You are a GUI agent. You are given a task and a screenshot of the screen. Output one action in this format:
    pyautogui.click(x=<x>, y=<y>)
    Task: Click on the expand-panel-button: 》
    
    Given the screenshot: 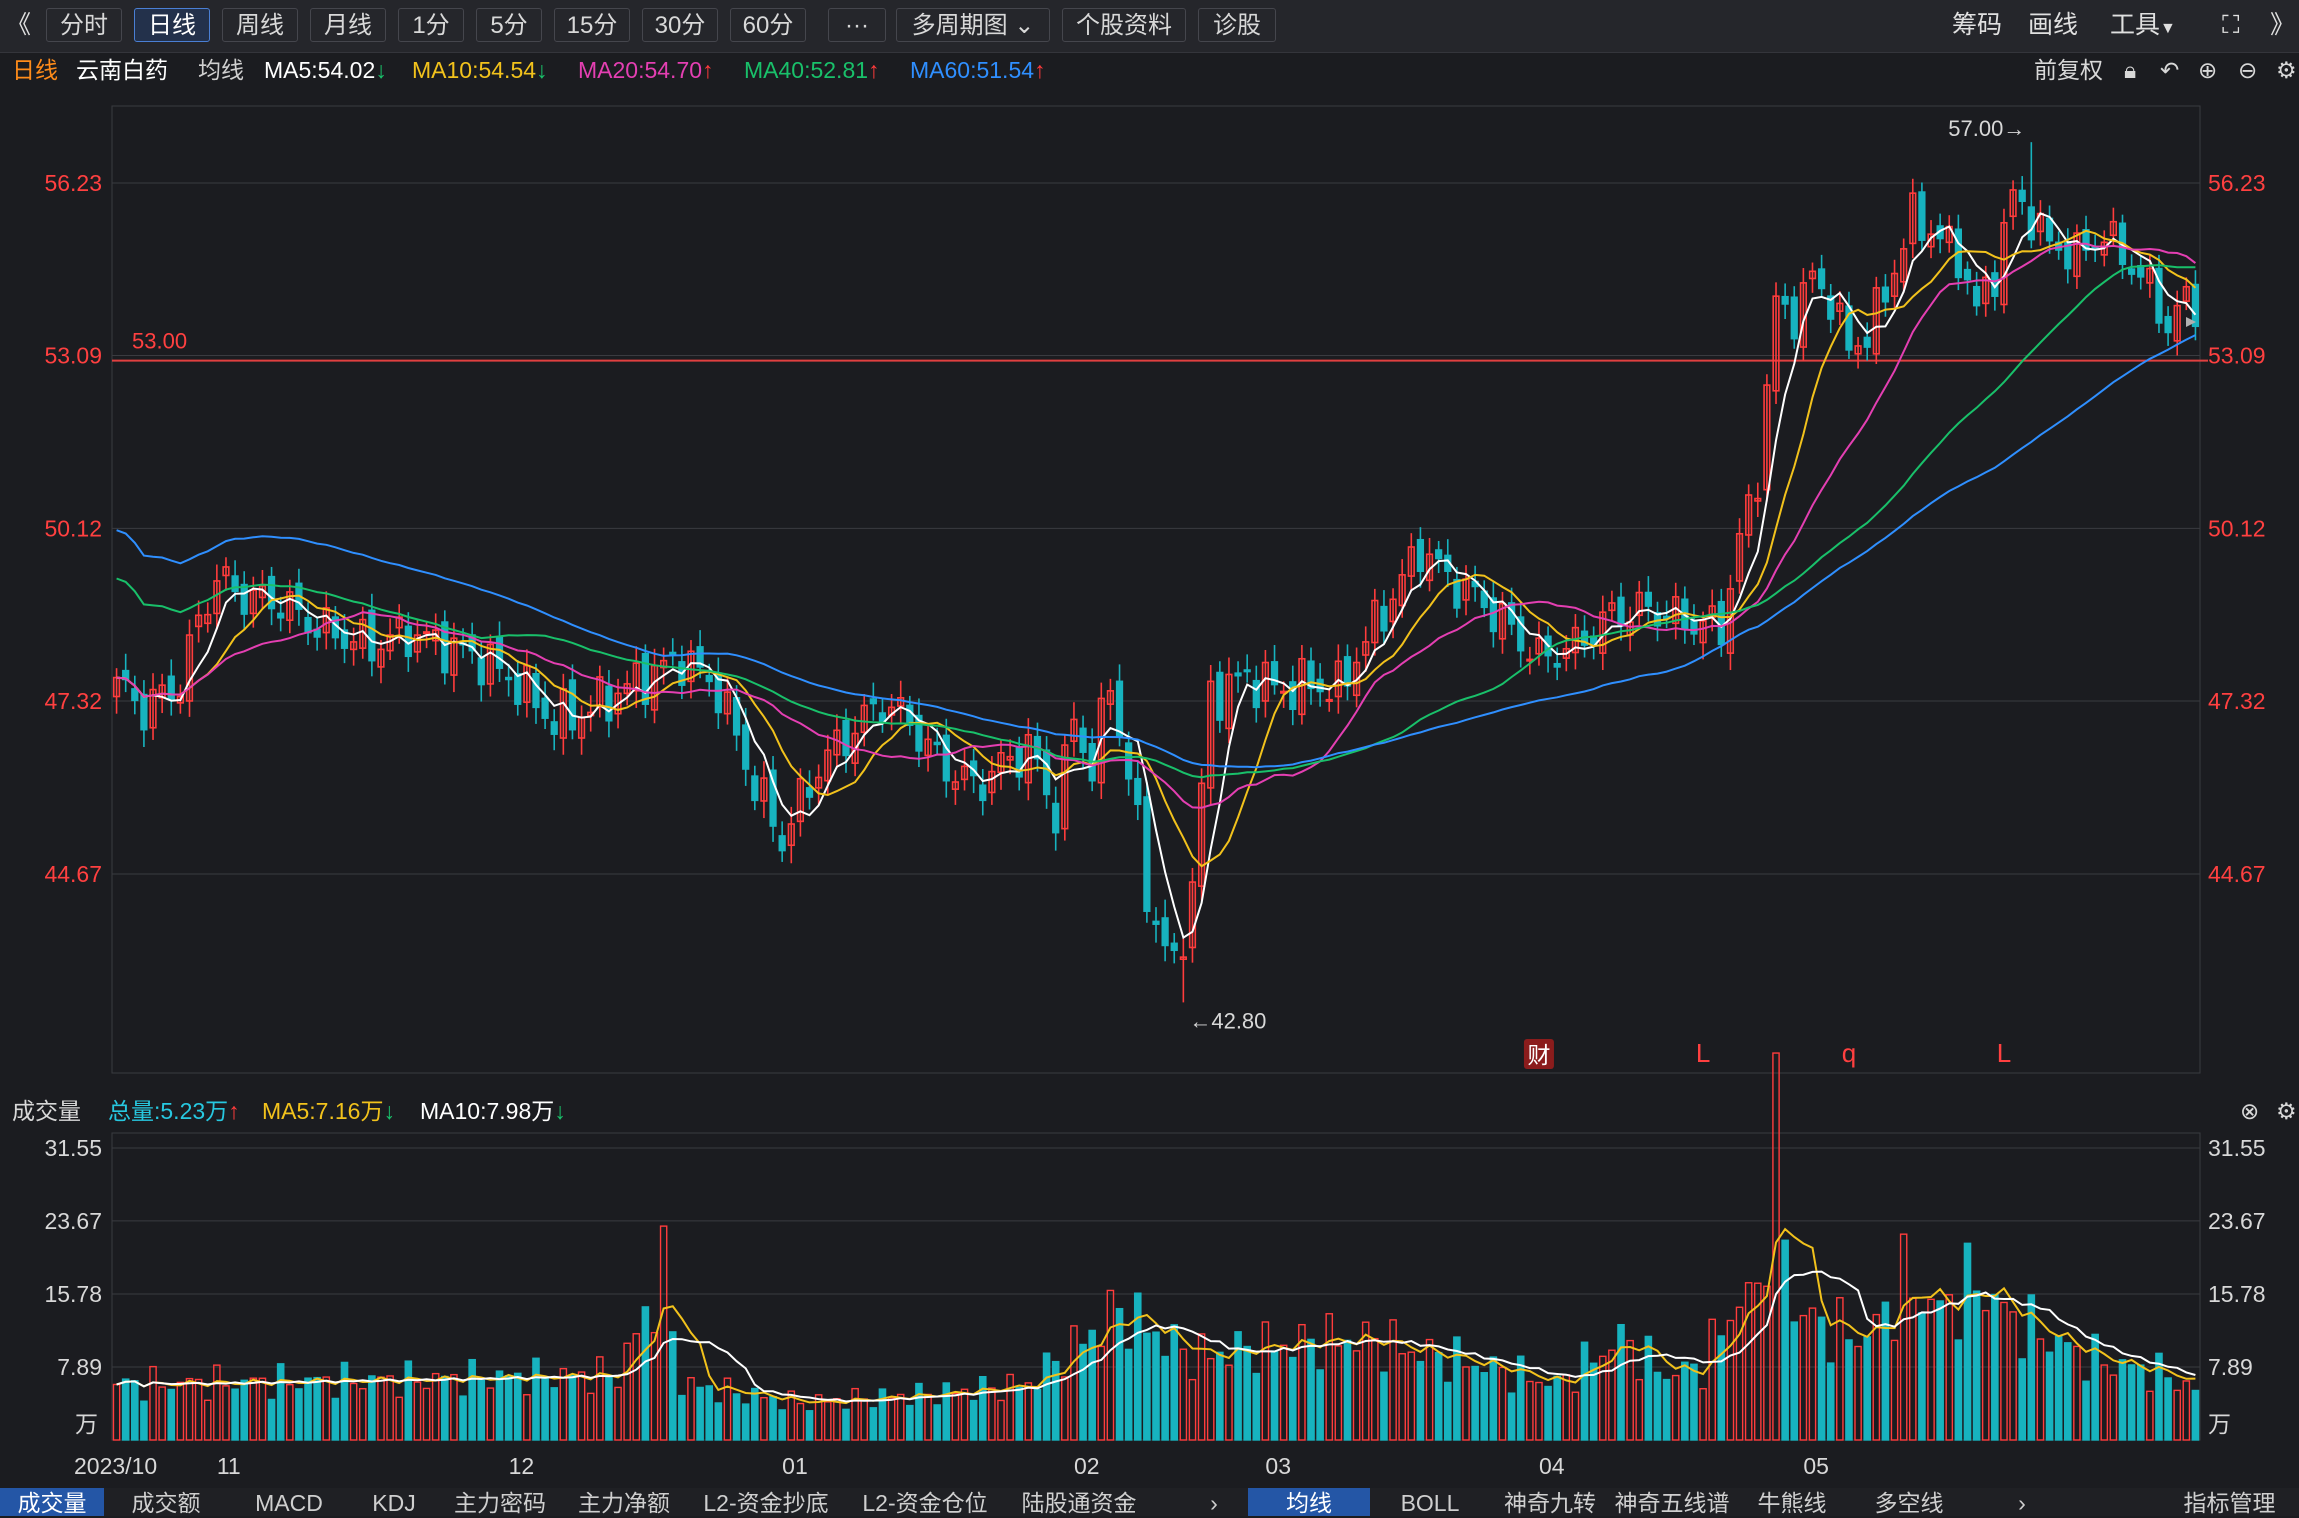 What is the action you would take?
    pyautogui.click(x=2283, y=25)
    